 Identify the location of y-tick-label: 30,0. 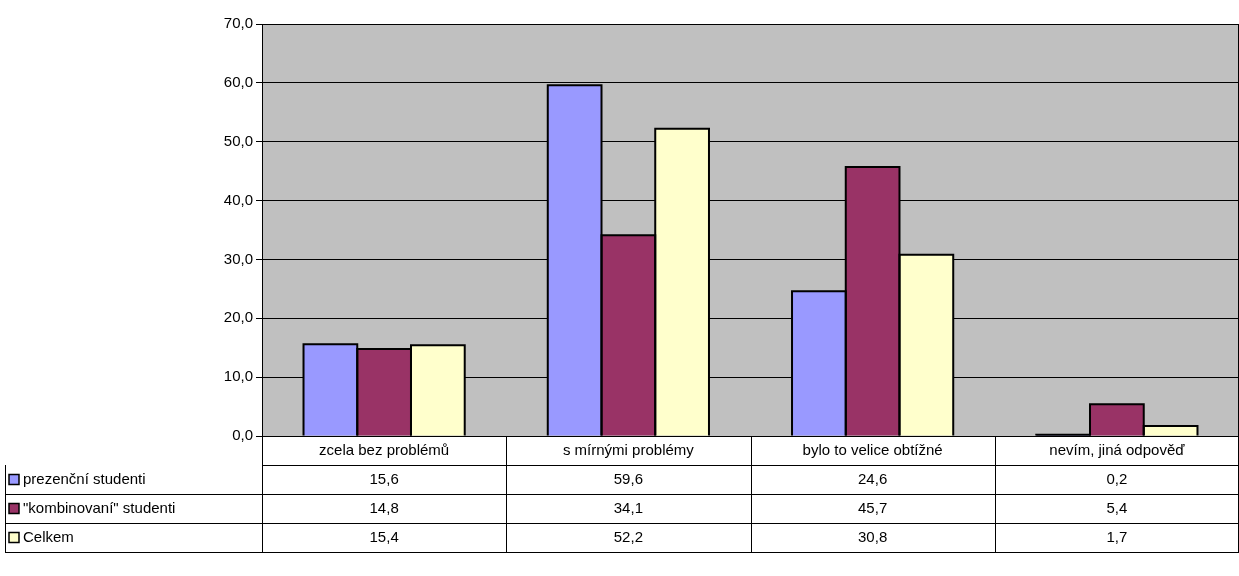
(238, 258).